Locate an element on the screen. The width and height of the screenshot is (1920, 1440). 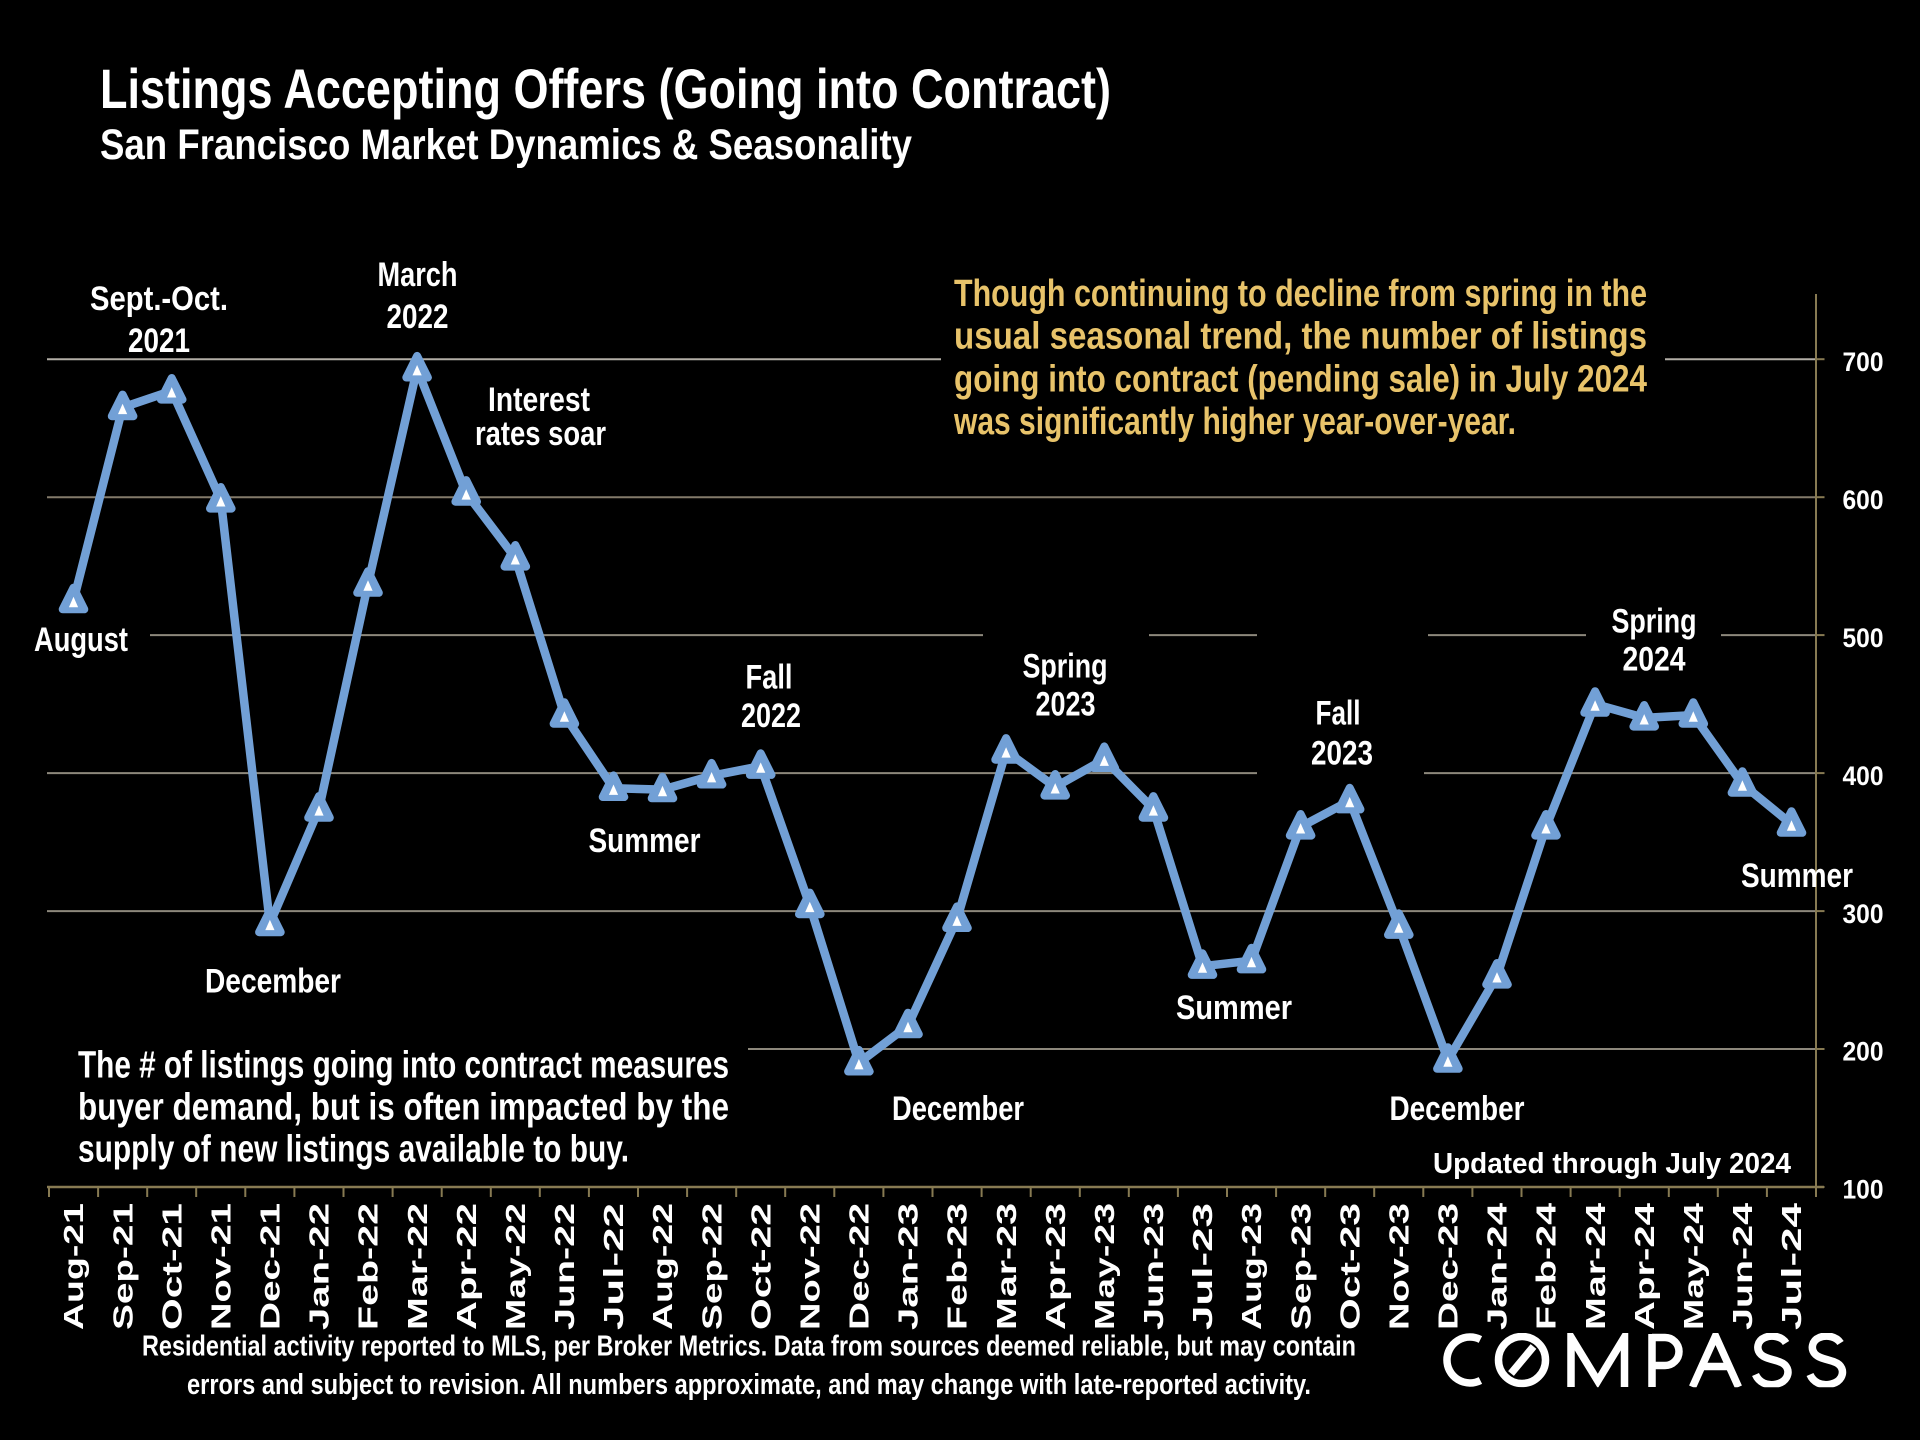
svg-text: 700 is located at coordinates (1863, 362).